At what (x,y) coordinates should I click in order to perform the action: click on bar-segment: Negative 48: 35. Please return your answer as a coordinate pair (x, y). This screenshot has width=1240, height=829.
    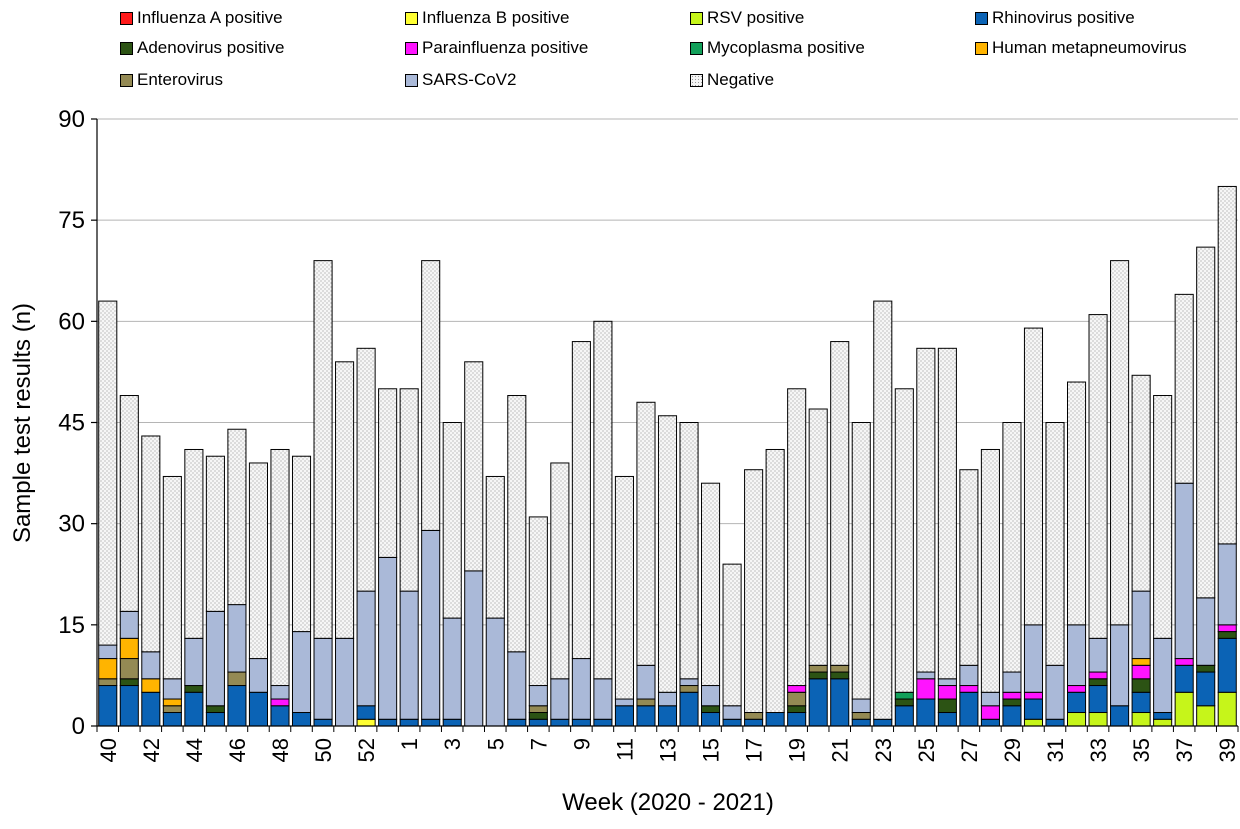
    Looking at the image, I should click on (280, 567).